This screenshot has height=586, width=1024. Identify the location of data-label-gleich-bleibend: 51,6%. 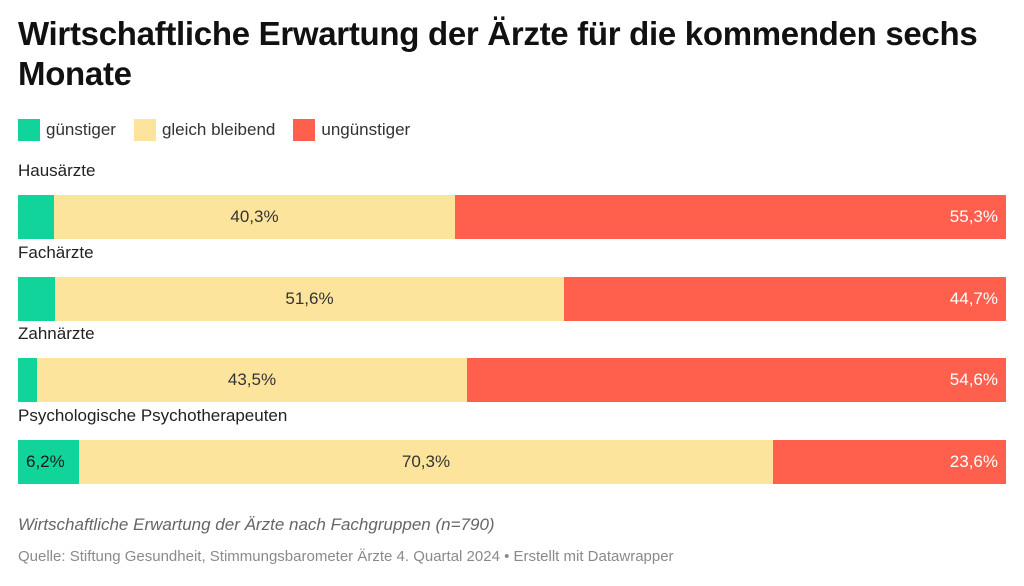
(309, 298).